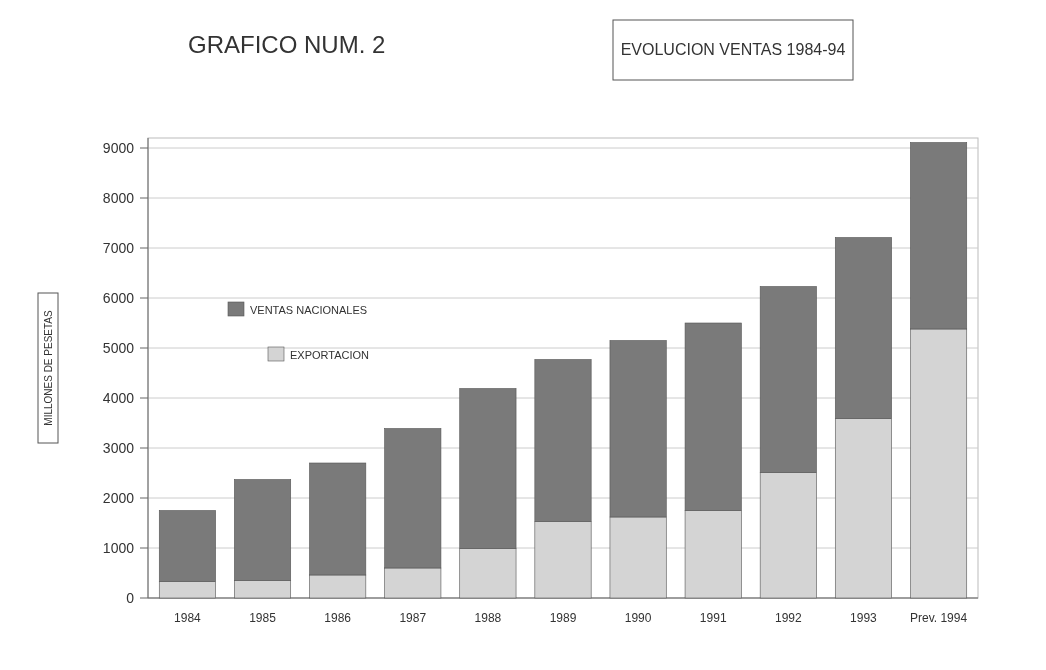 Image resolution: width=1046 pixels, height=670 pixels. I want to click on y-tick-label: 8000, so click(118, 198).